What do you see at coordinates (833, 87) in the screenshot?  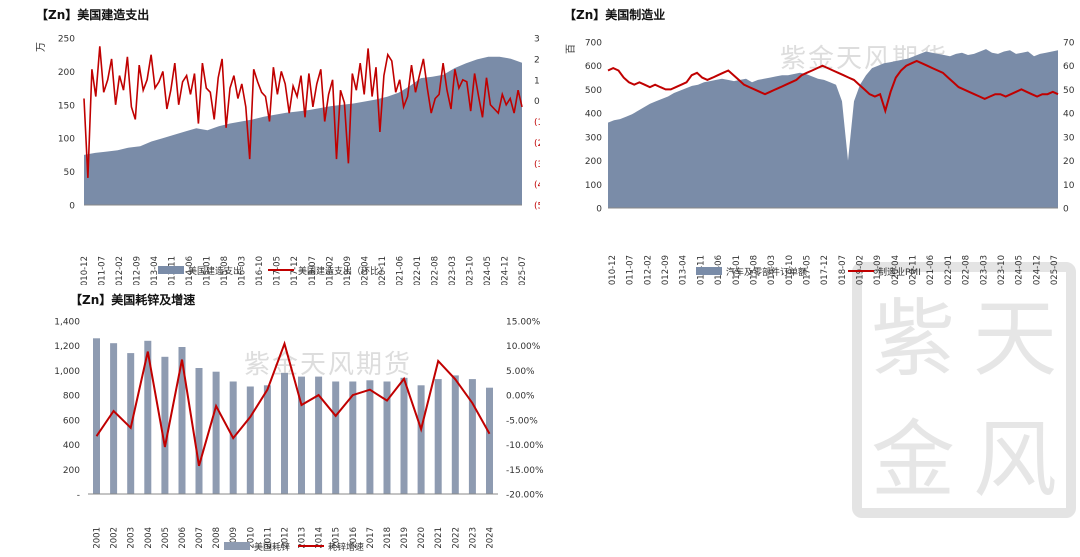 I see `line-series-pmi` at bounding box center [833, 87].